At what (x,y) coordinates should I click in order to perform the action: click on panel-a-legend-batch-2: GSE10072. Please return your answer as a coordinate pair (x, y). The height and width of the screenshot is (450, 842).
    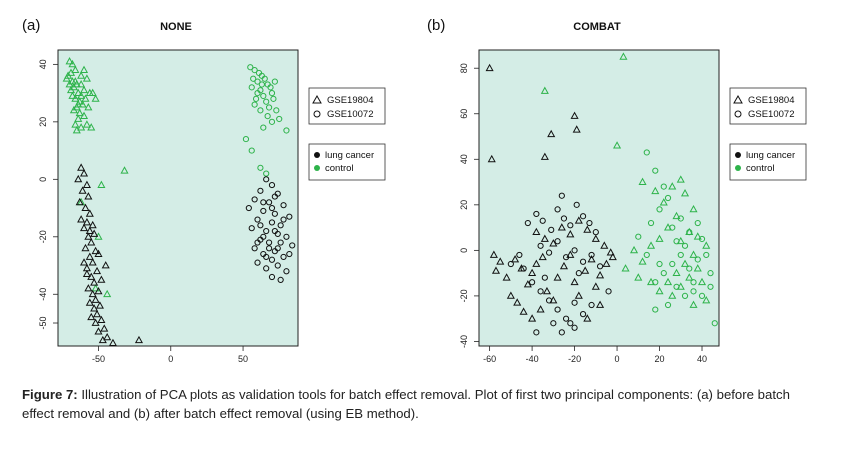
    Looking at the image, I should click on (350, 114).